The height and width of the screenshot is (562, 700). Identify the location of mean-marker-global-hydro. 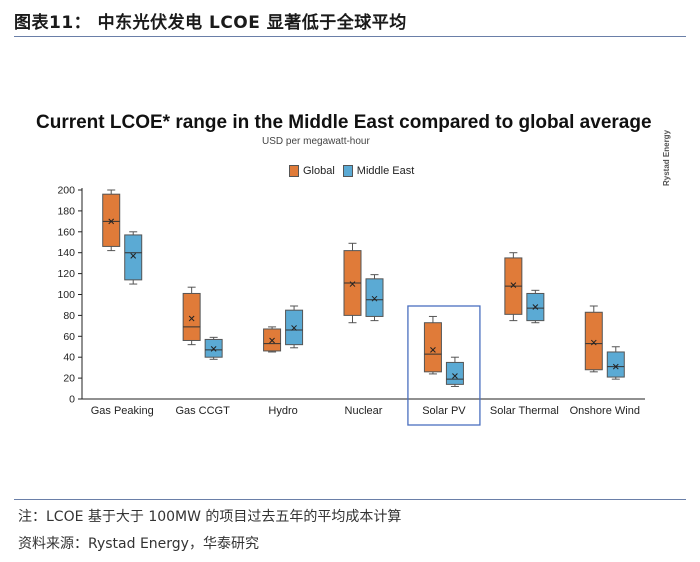
(272, 340).